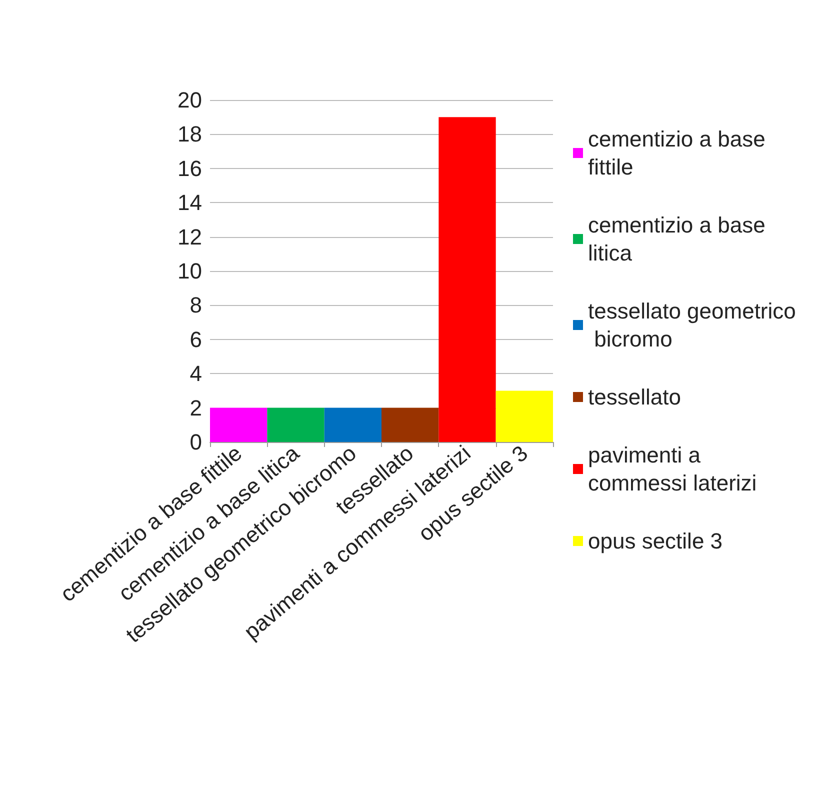  I want to click on y-tick-label: 10, so click(190, 271).